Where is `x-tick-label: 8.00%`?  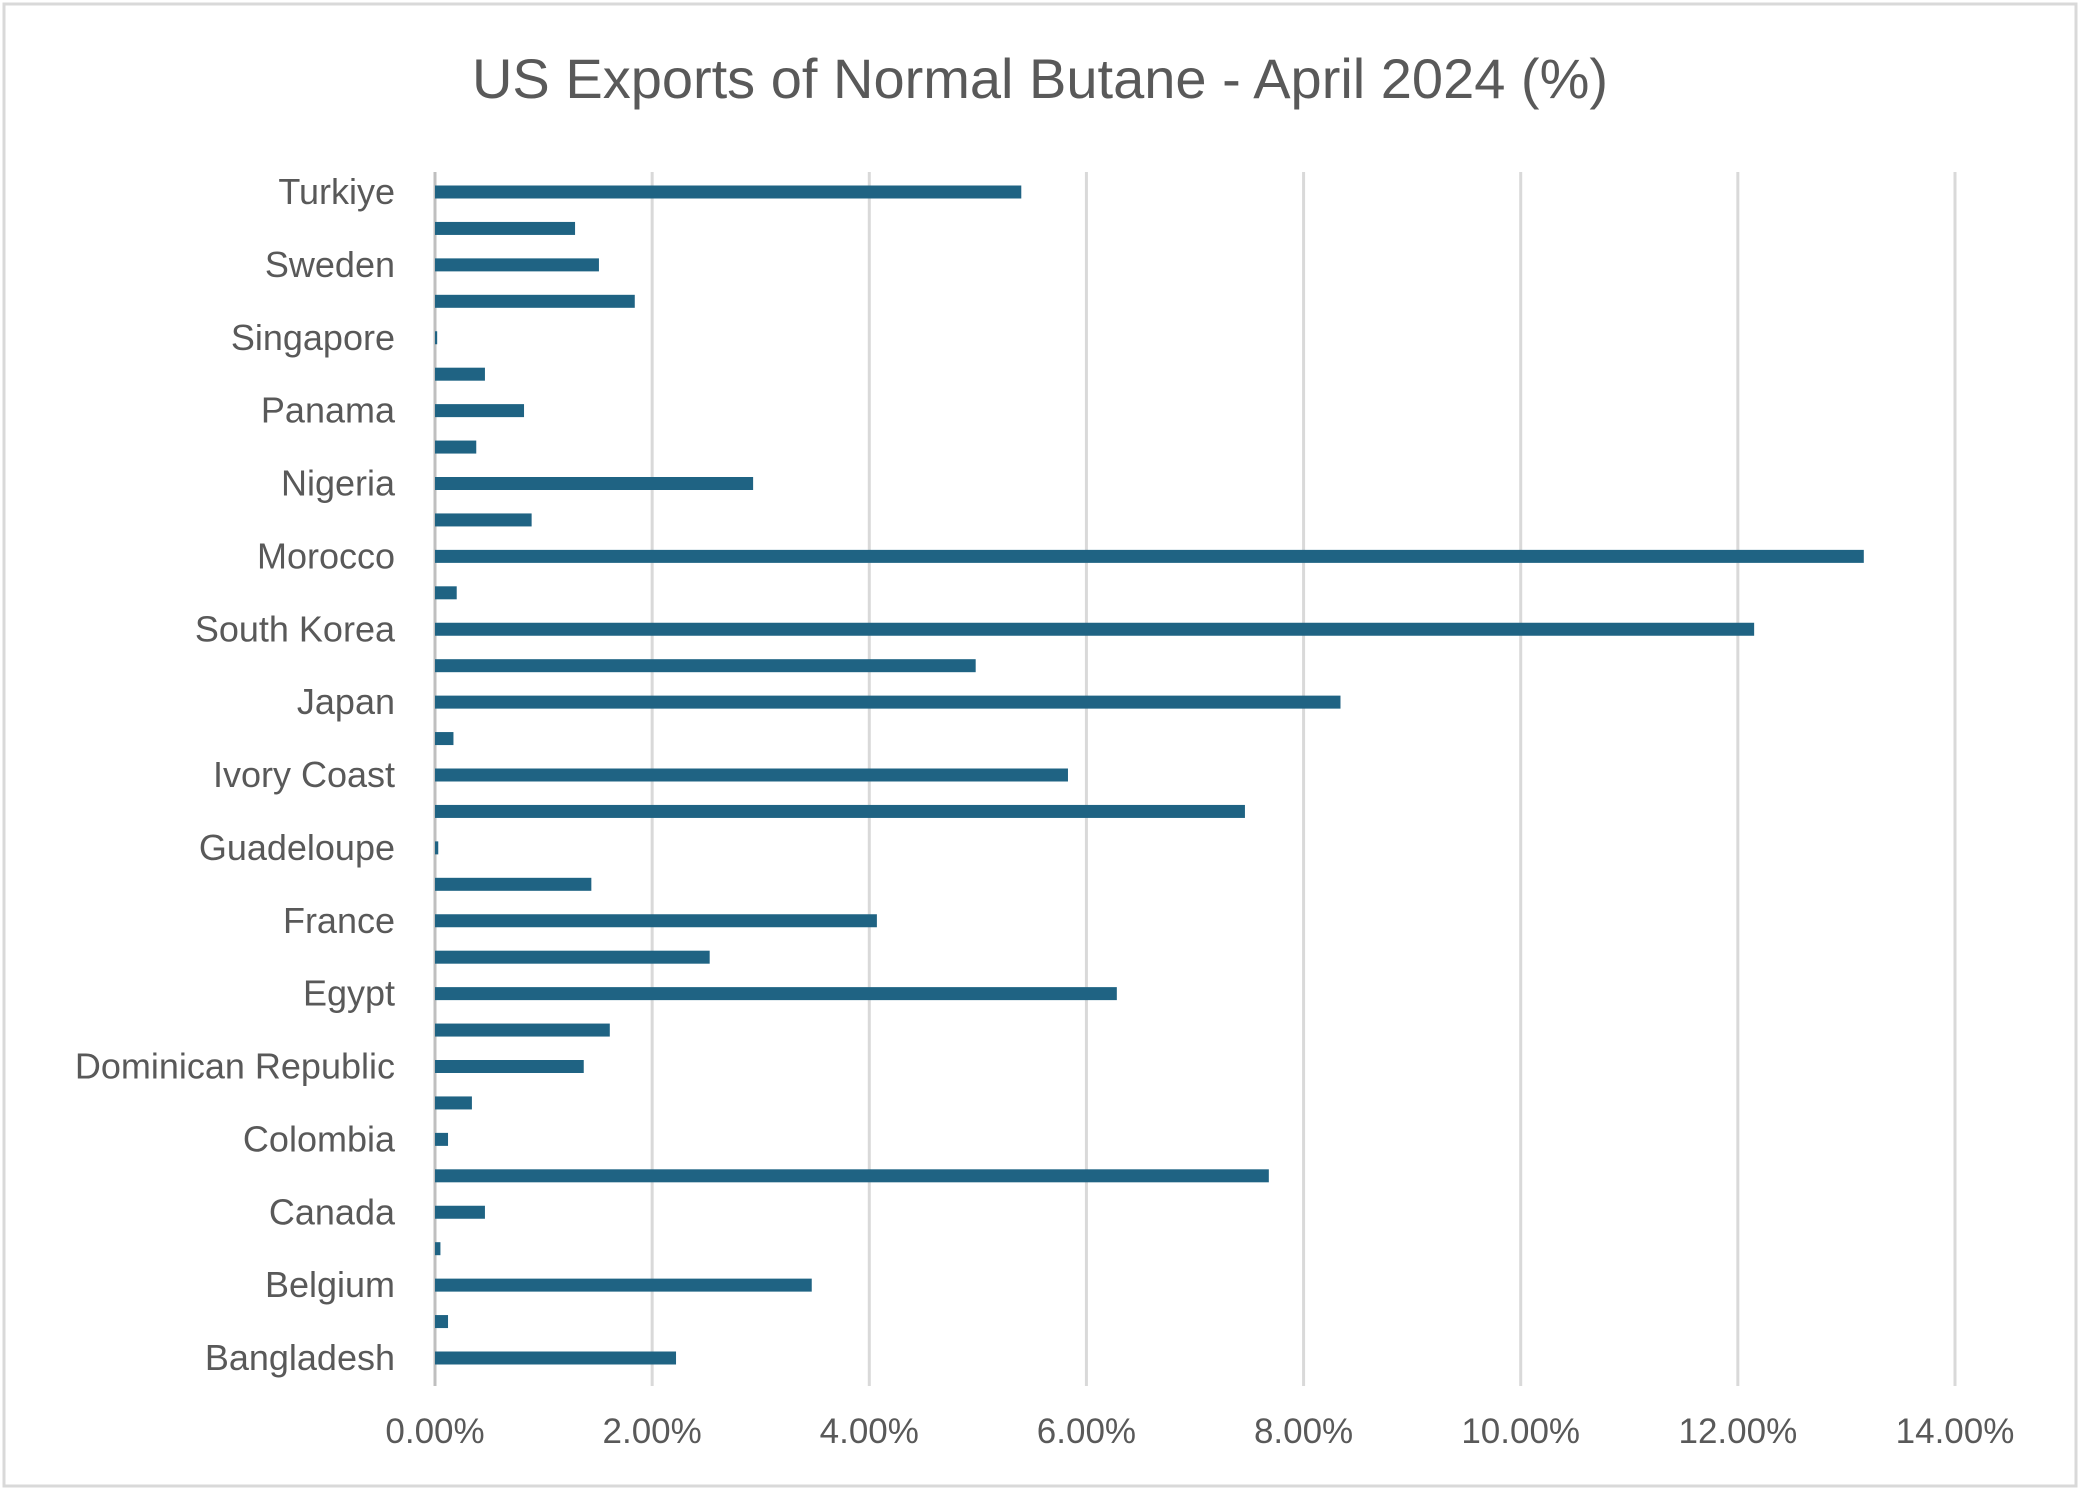
x-tick-label: 8.00% is located at coordinates (1303, 1431).